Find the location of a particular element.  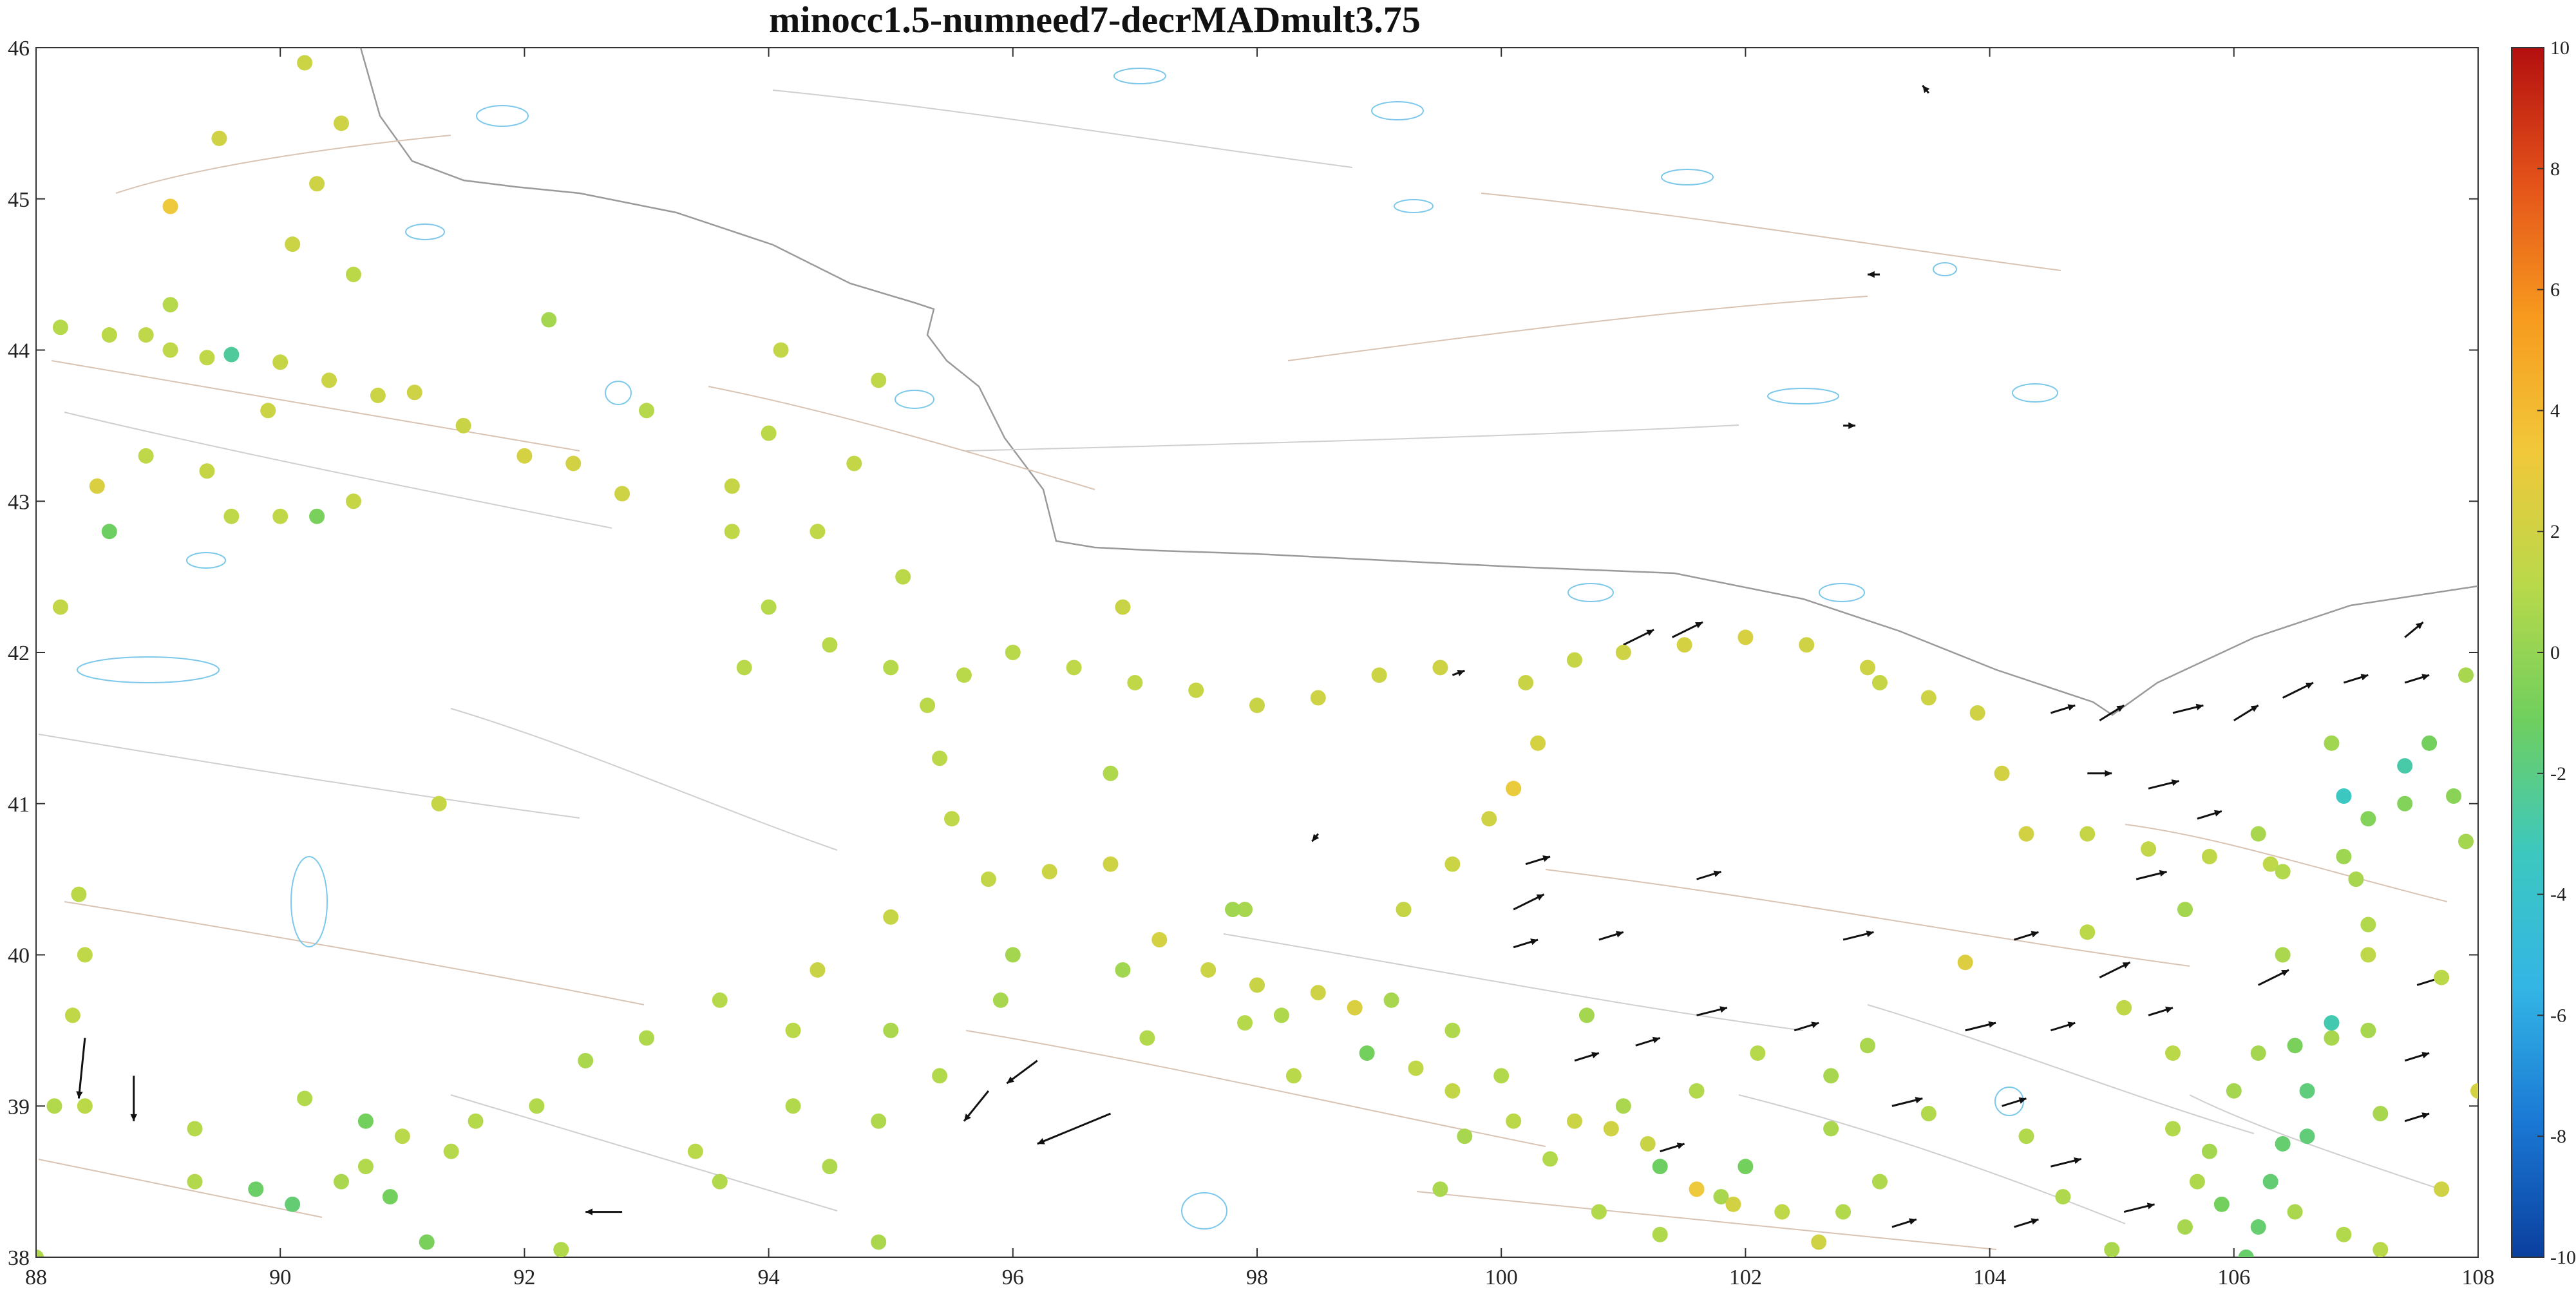

colorbar-tick-label: 8 is located at coordinates (2555, 169).